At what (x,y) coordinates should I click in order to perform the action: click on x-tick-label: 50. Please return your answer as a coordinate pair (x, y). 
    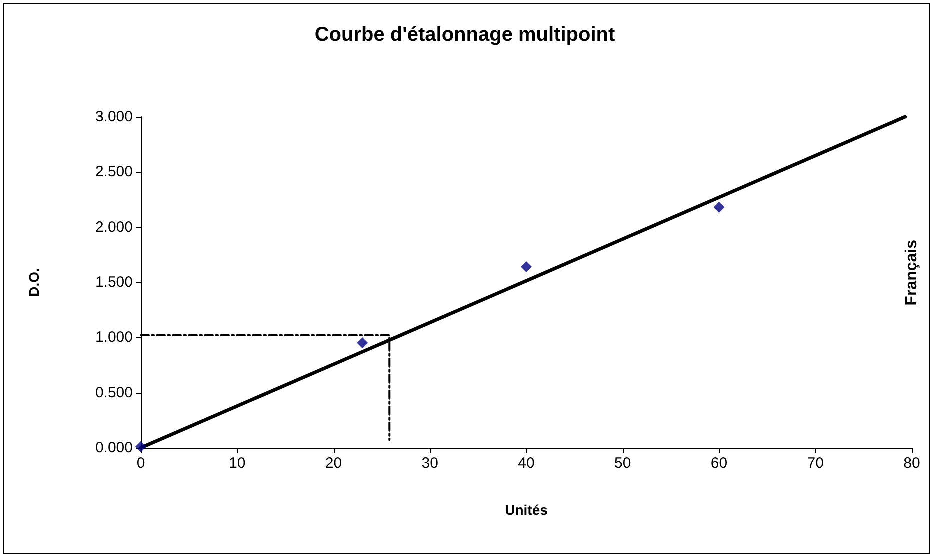
    Looking at the image, I should click on (623, 463).